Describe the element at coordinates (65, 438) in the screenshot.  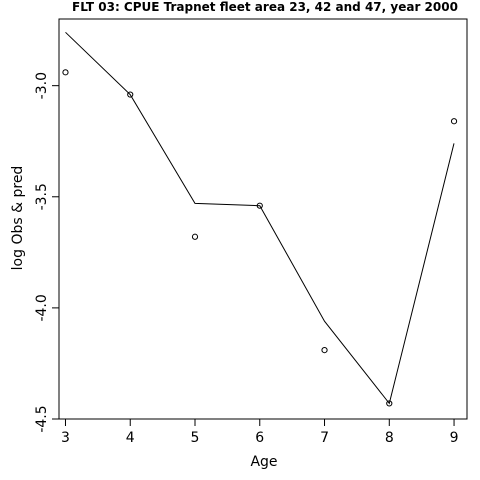
I see `x-tick-label: 3` at that location.